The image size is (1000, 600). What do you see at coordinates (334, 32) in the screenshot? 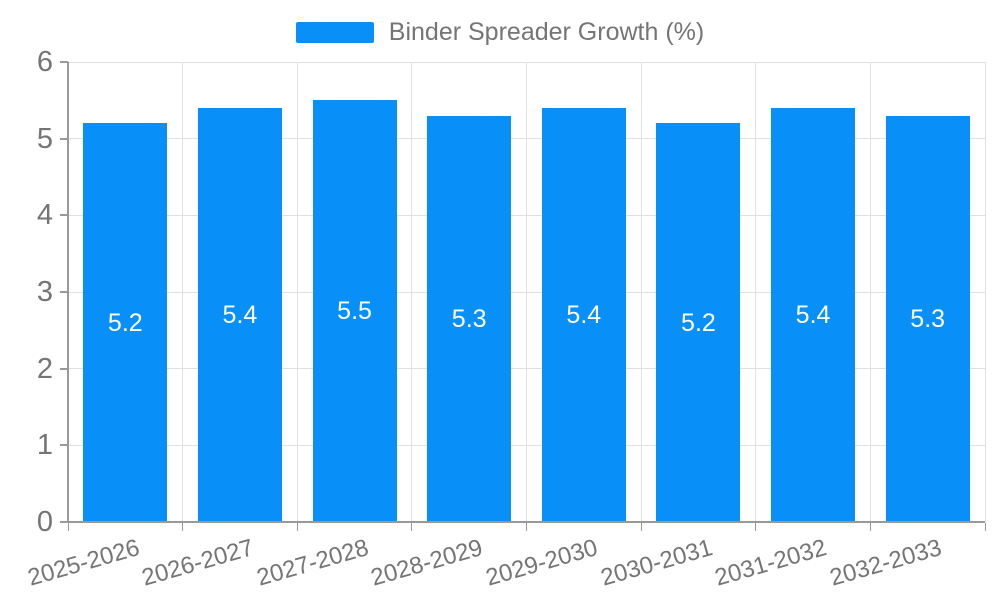
I see `legend-color-swatch-icon` at bounding box center [334, 32].